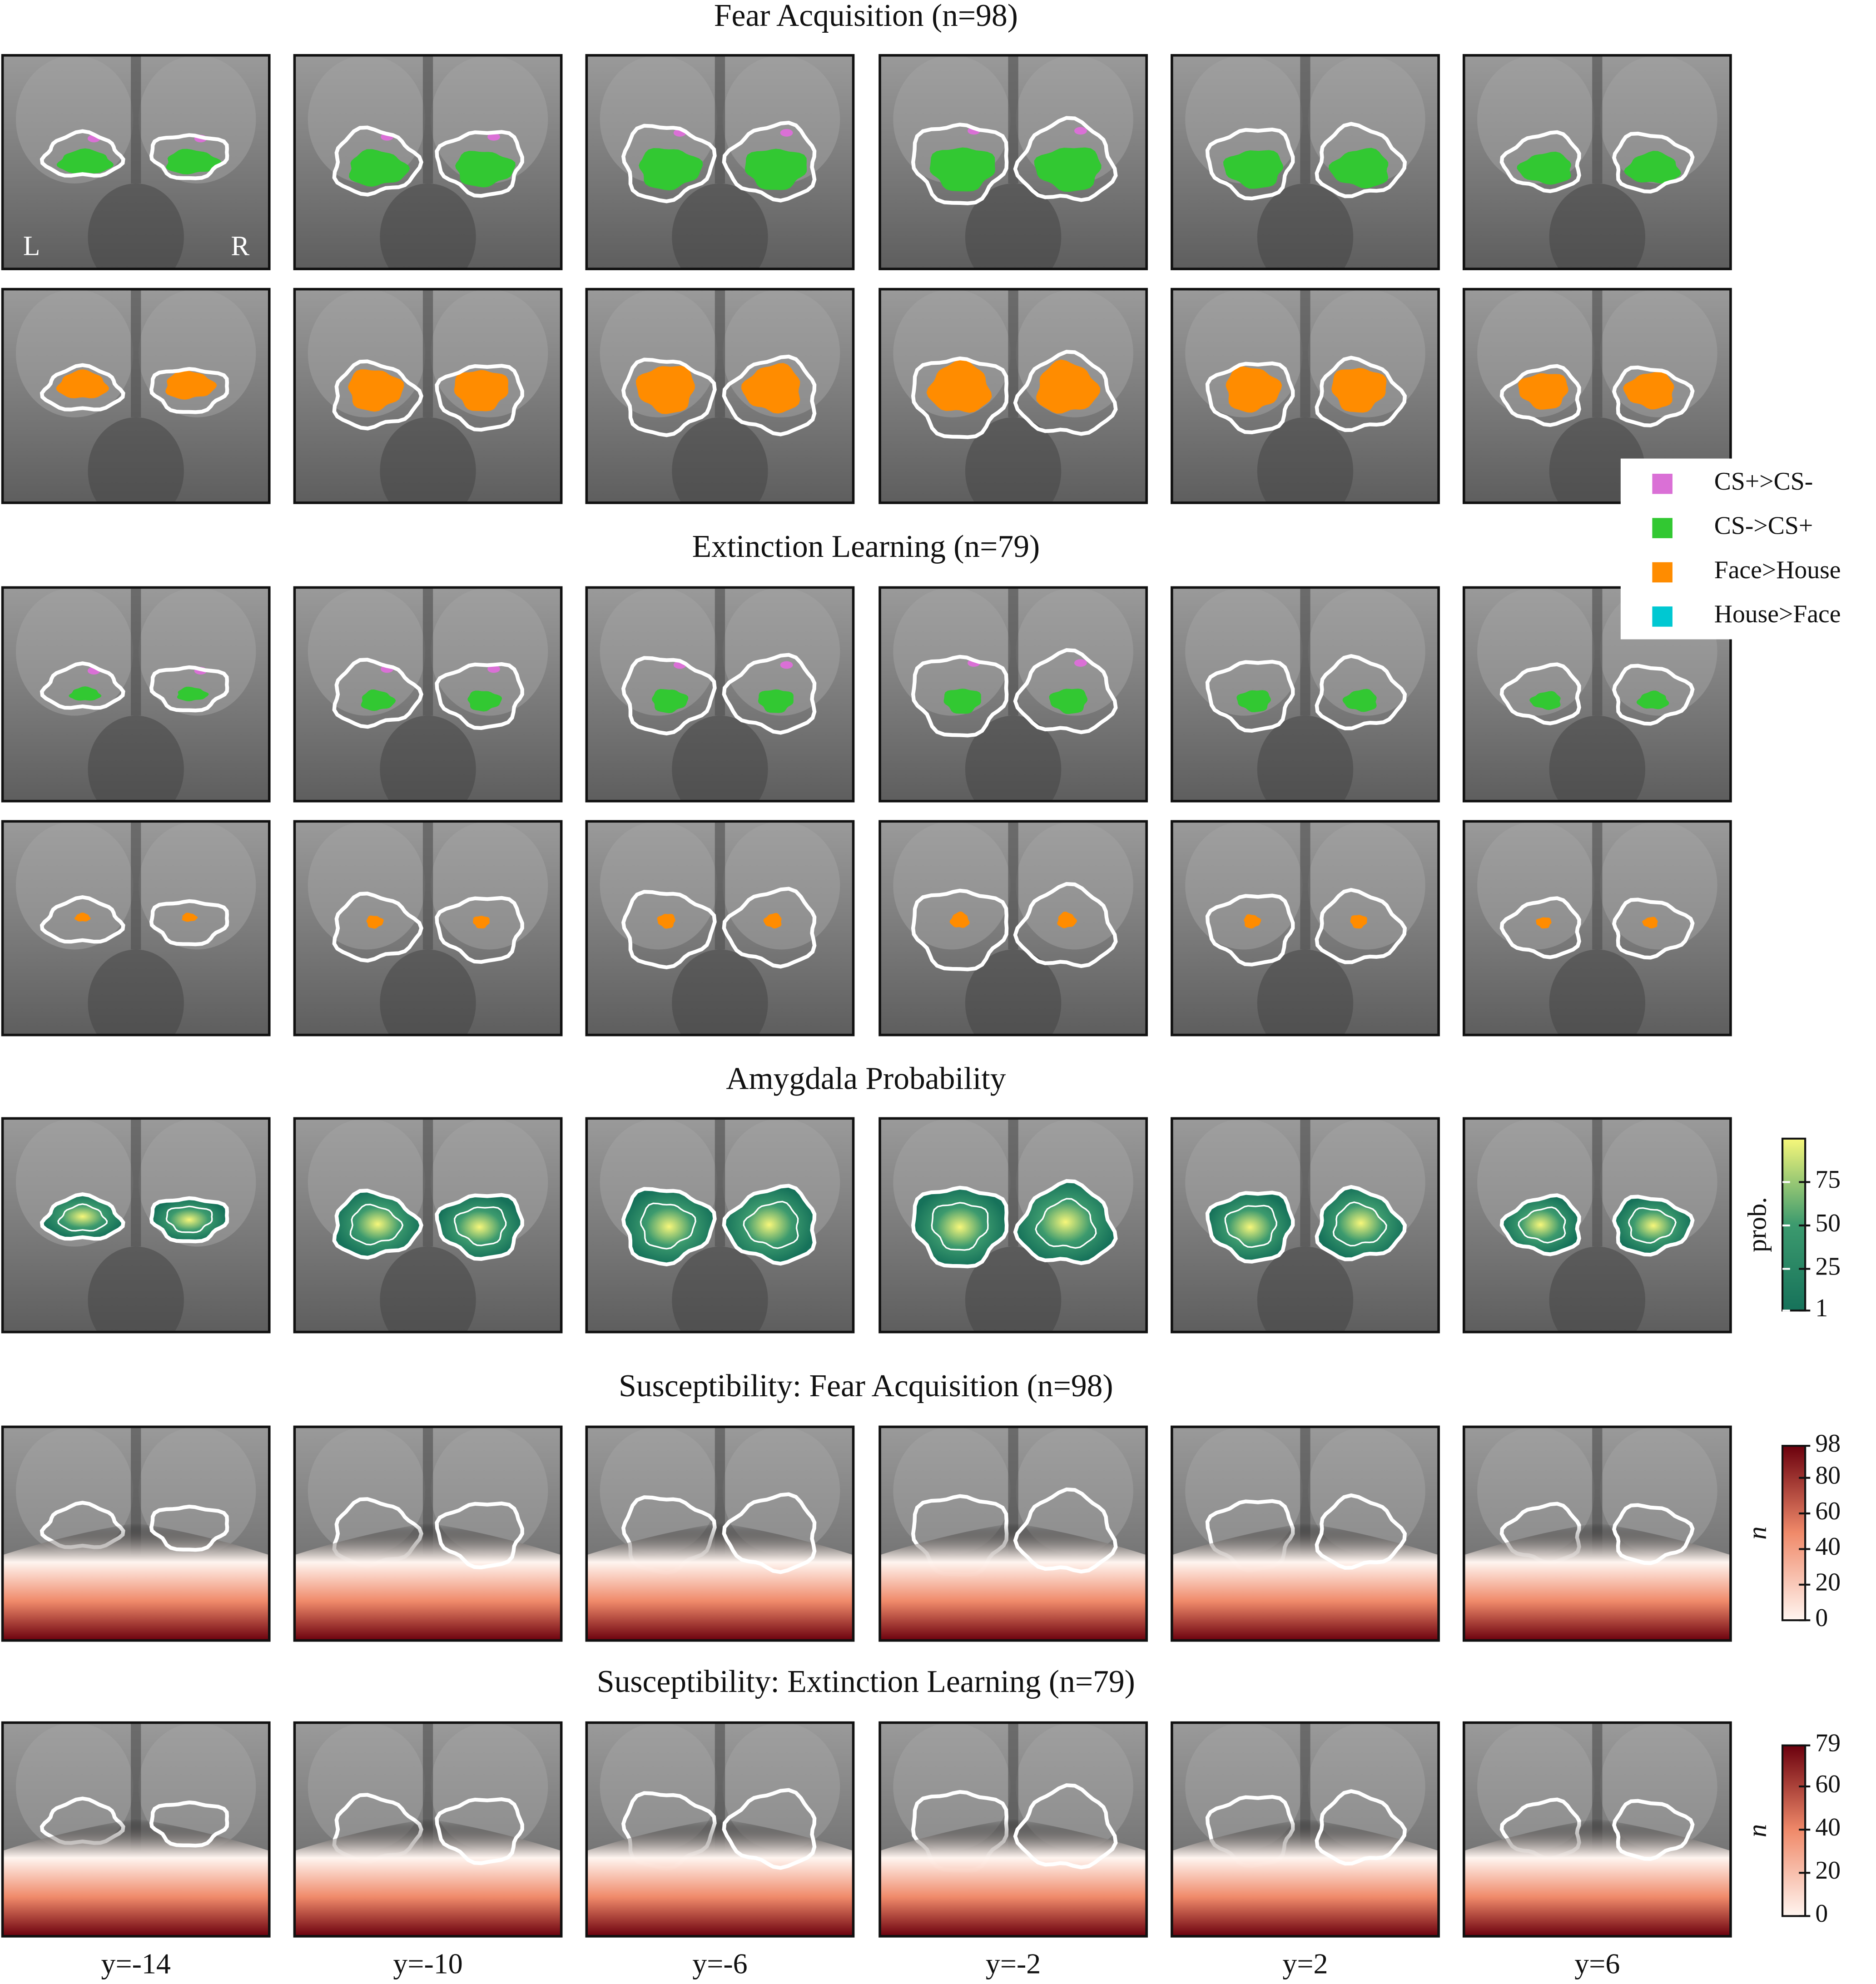  I want to click on colorbar-tick-label: 1, so click(1821, 1308).